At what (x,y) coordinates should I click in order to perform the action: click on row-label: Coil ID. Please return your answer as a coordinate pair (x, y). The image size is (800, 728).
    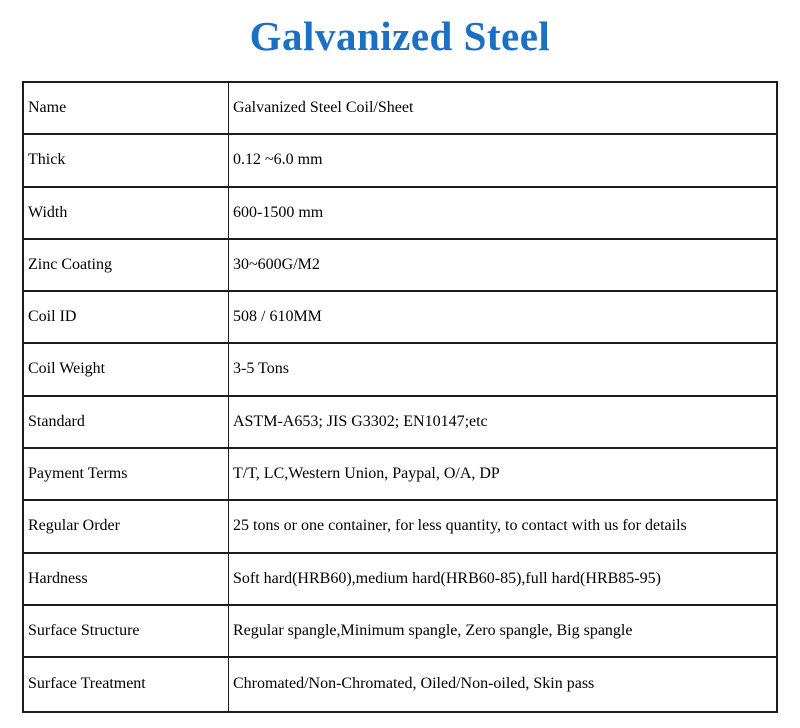
    Looking at the image, I should click on (126, 317).